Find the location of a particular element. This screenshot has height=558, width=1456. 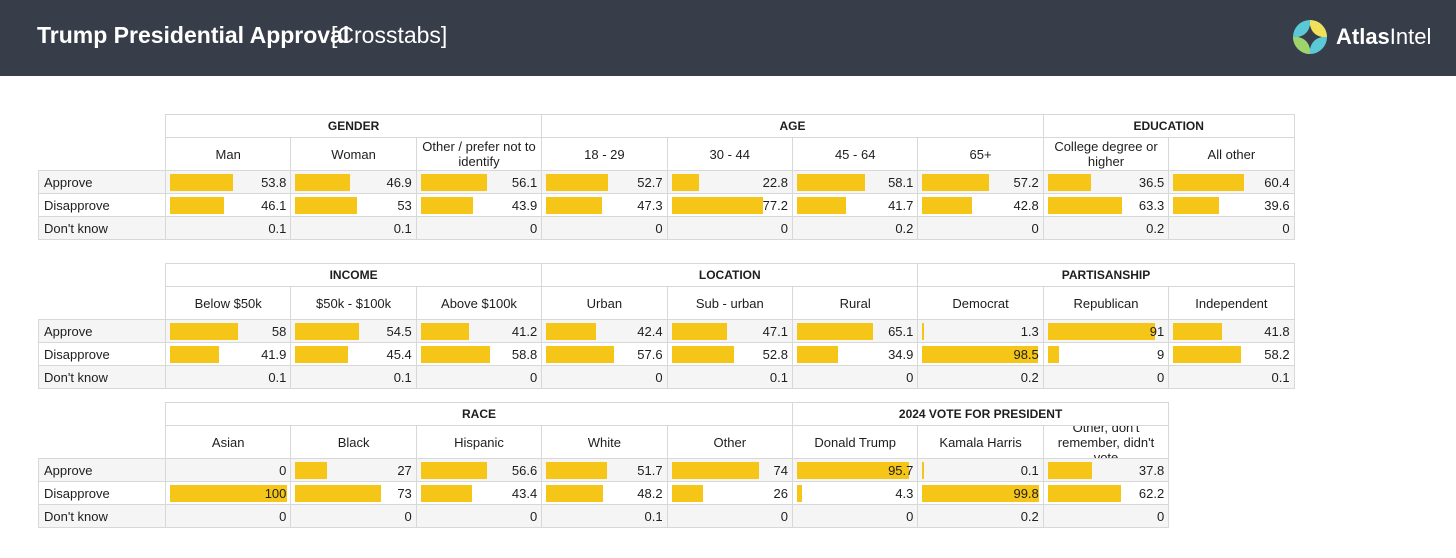

column-header: Other, don't remember, didn't vote is located at coordinates (1106, 442).